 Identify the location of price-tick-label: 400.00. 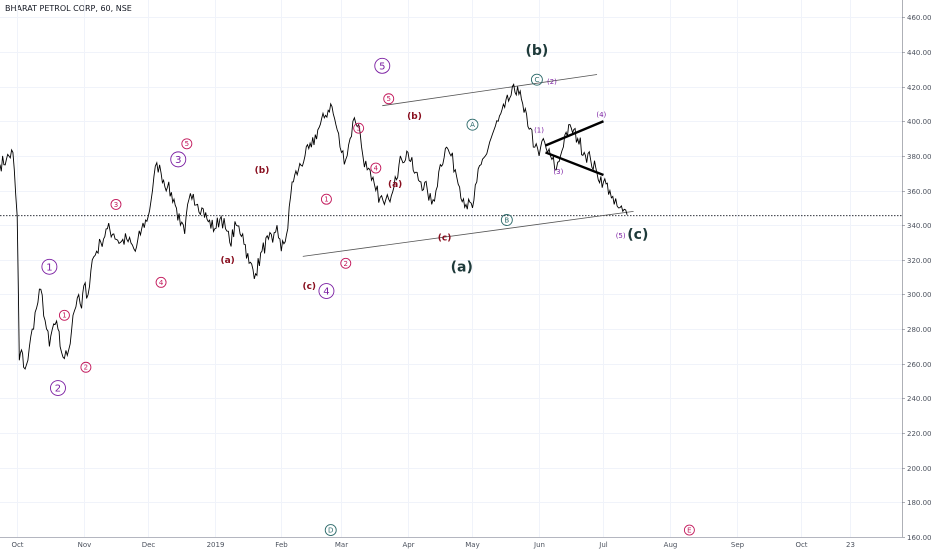
(919, 122).